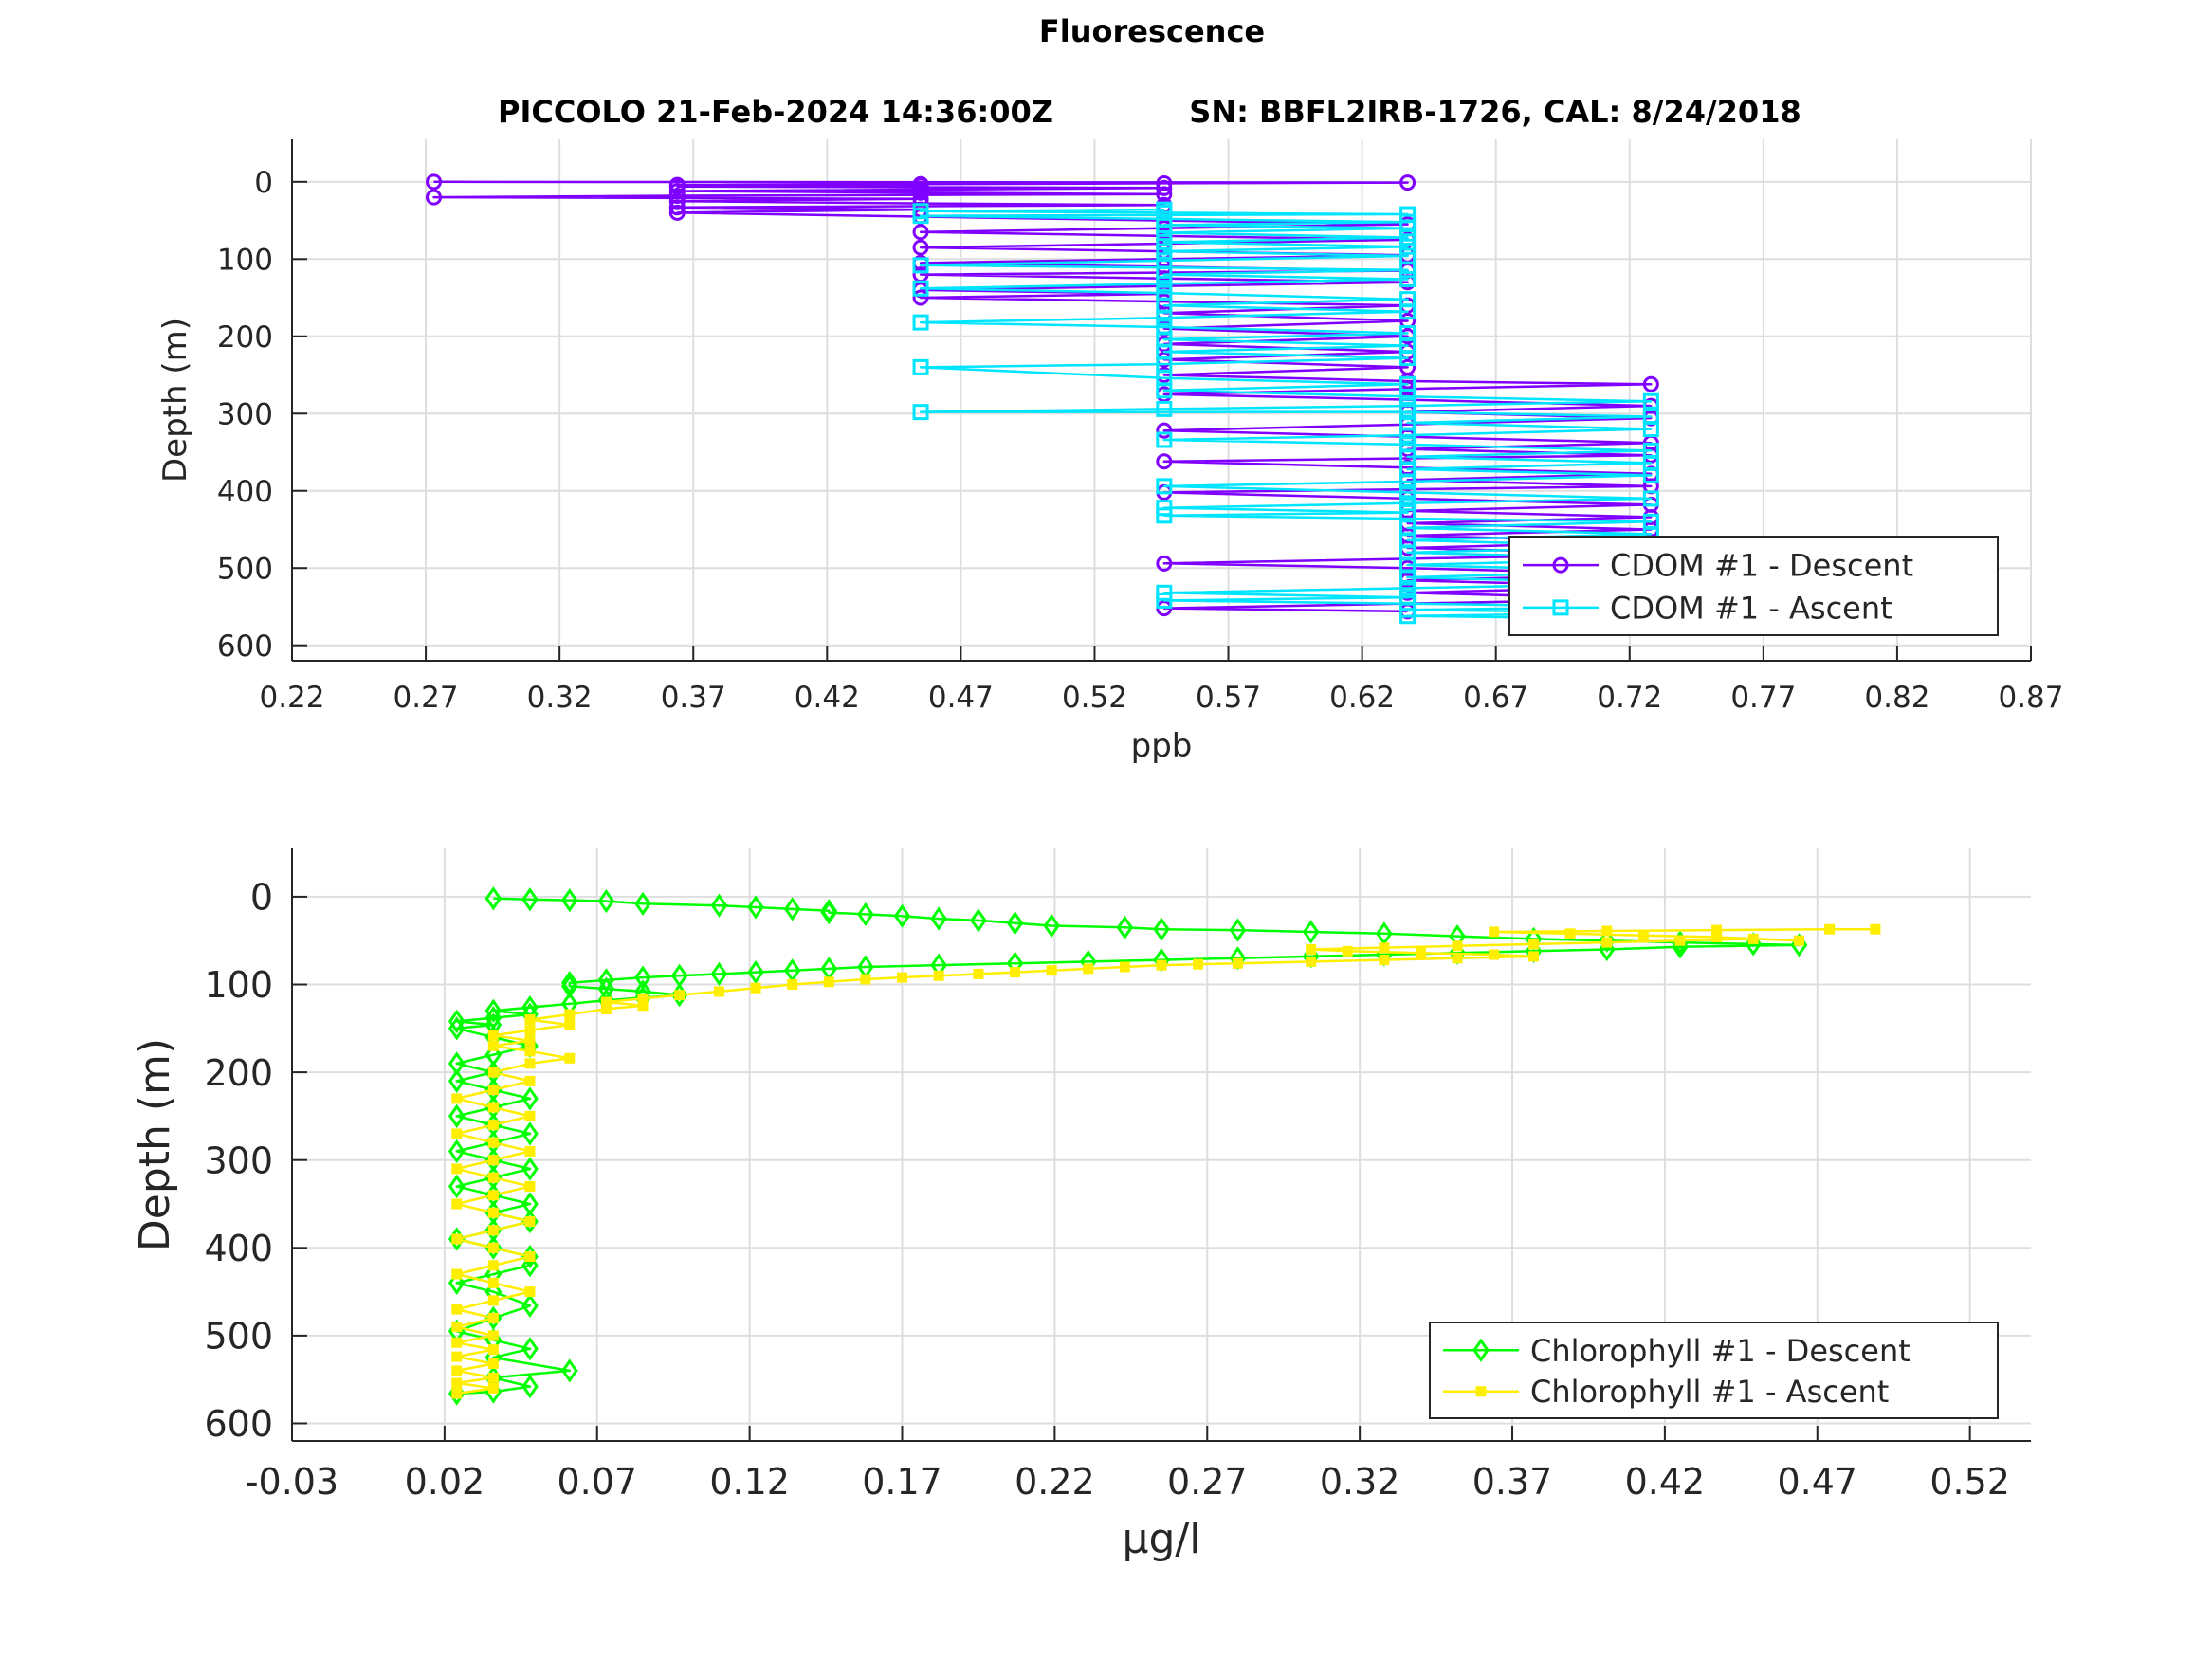 Image resolution: width=2212 pixels, height=1659 pixels. I want to click on x-axis-label: ppb, so click(1162, 746).